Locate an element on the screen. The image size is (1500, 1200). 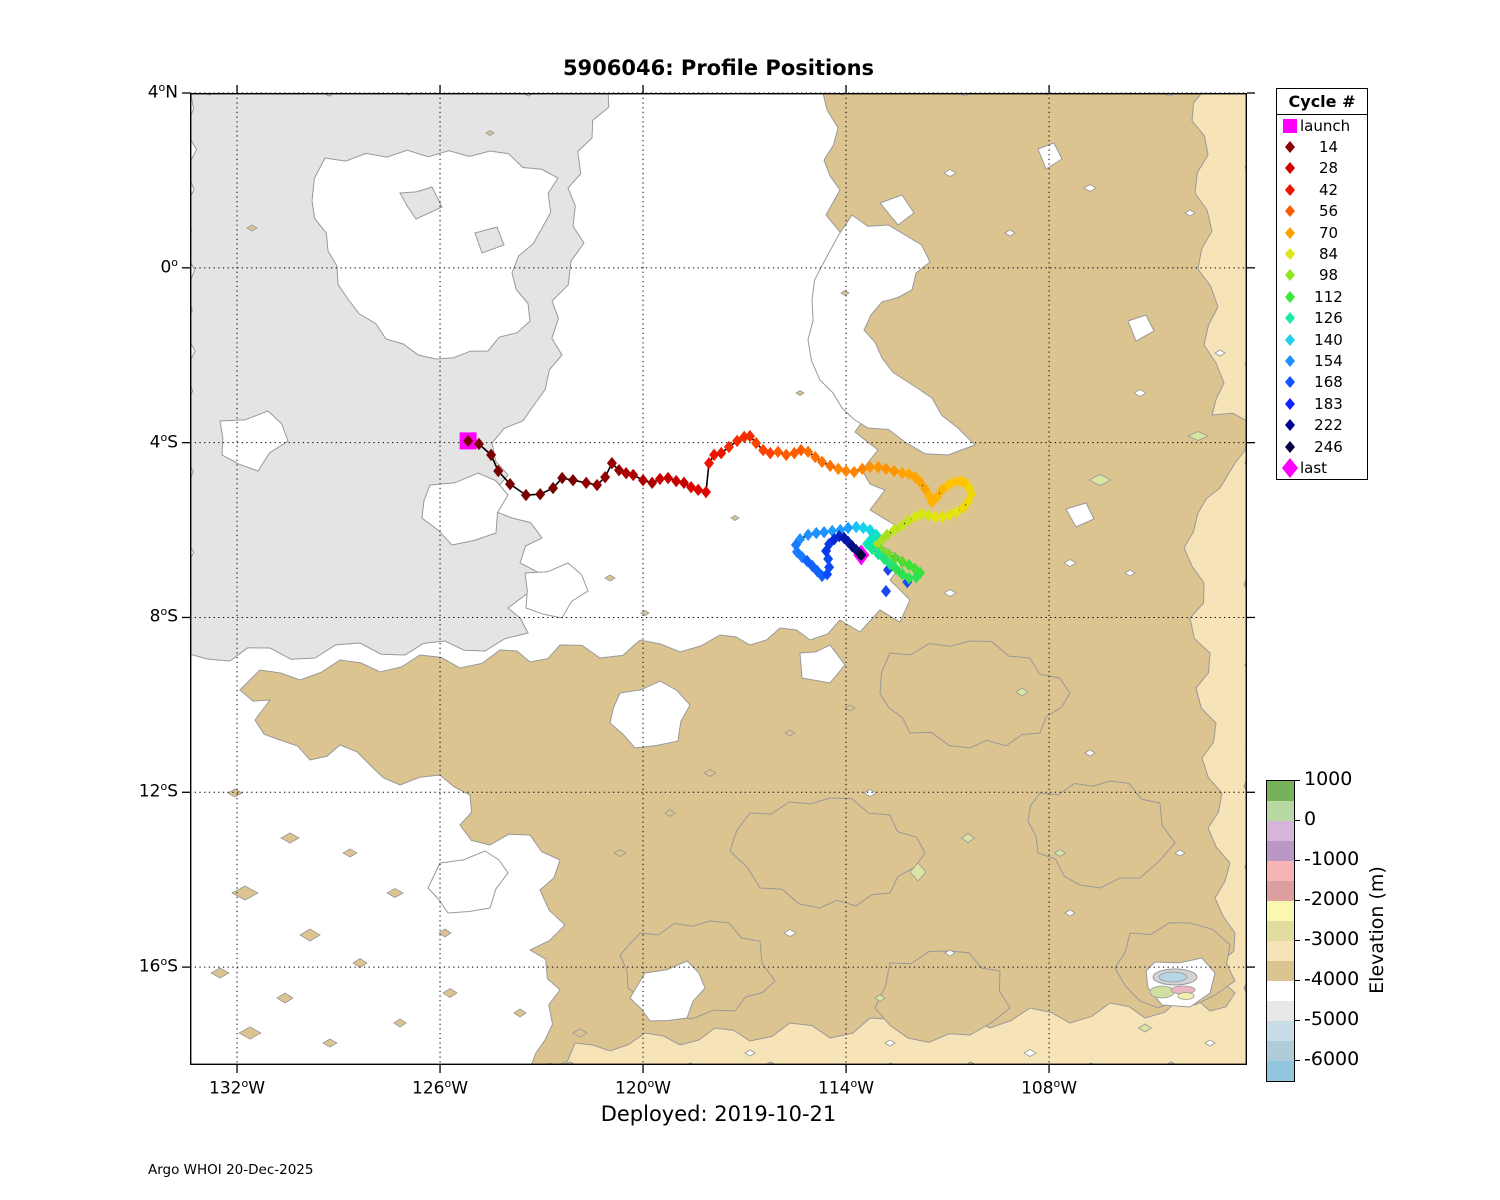
legend-label: 222 is located at coordinates (1328, 425).